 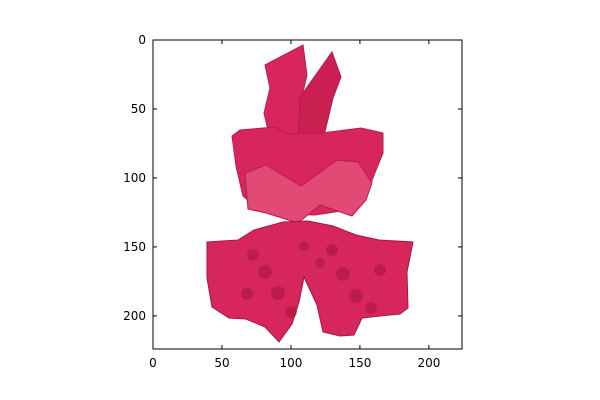 What do you see at coordinates (134, 316) in the screenshot?
I see `y-tick-label: 200` at bounding box center [134, 316].